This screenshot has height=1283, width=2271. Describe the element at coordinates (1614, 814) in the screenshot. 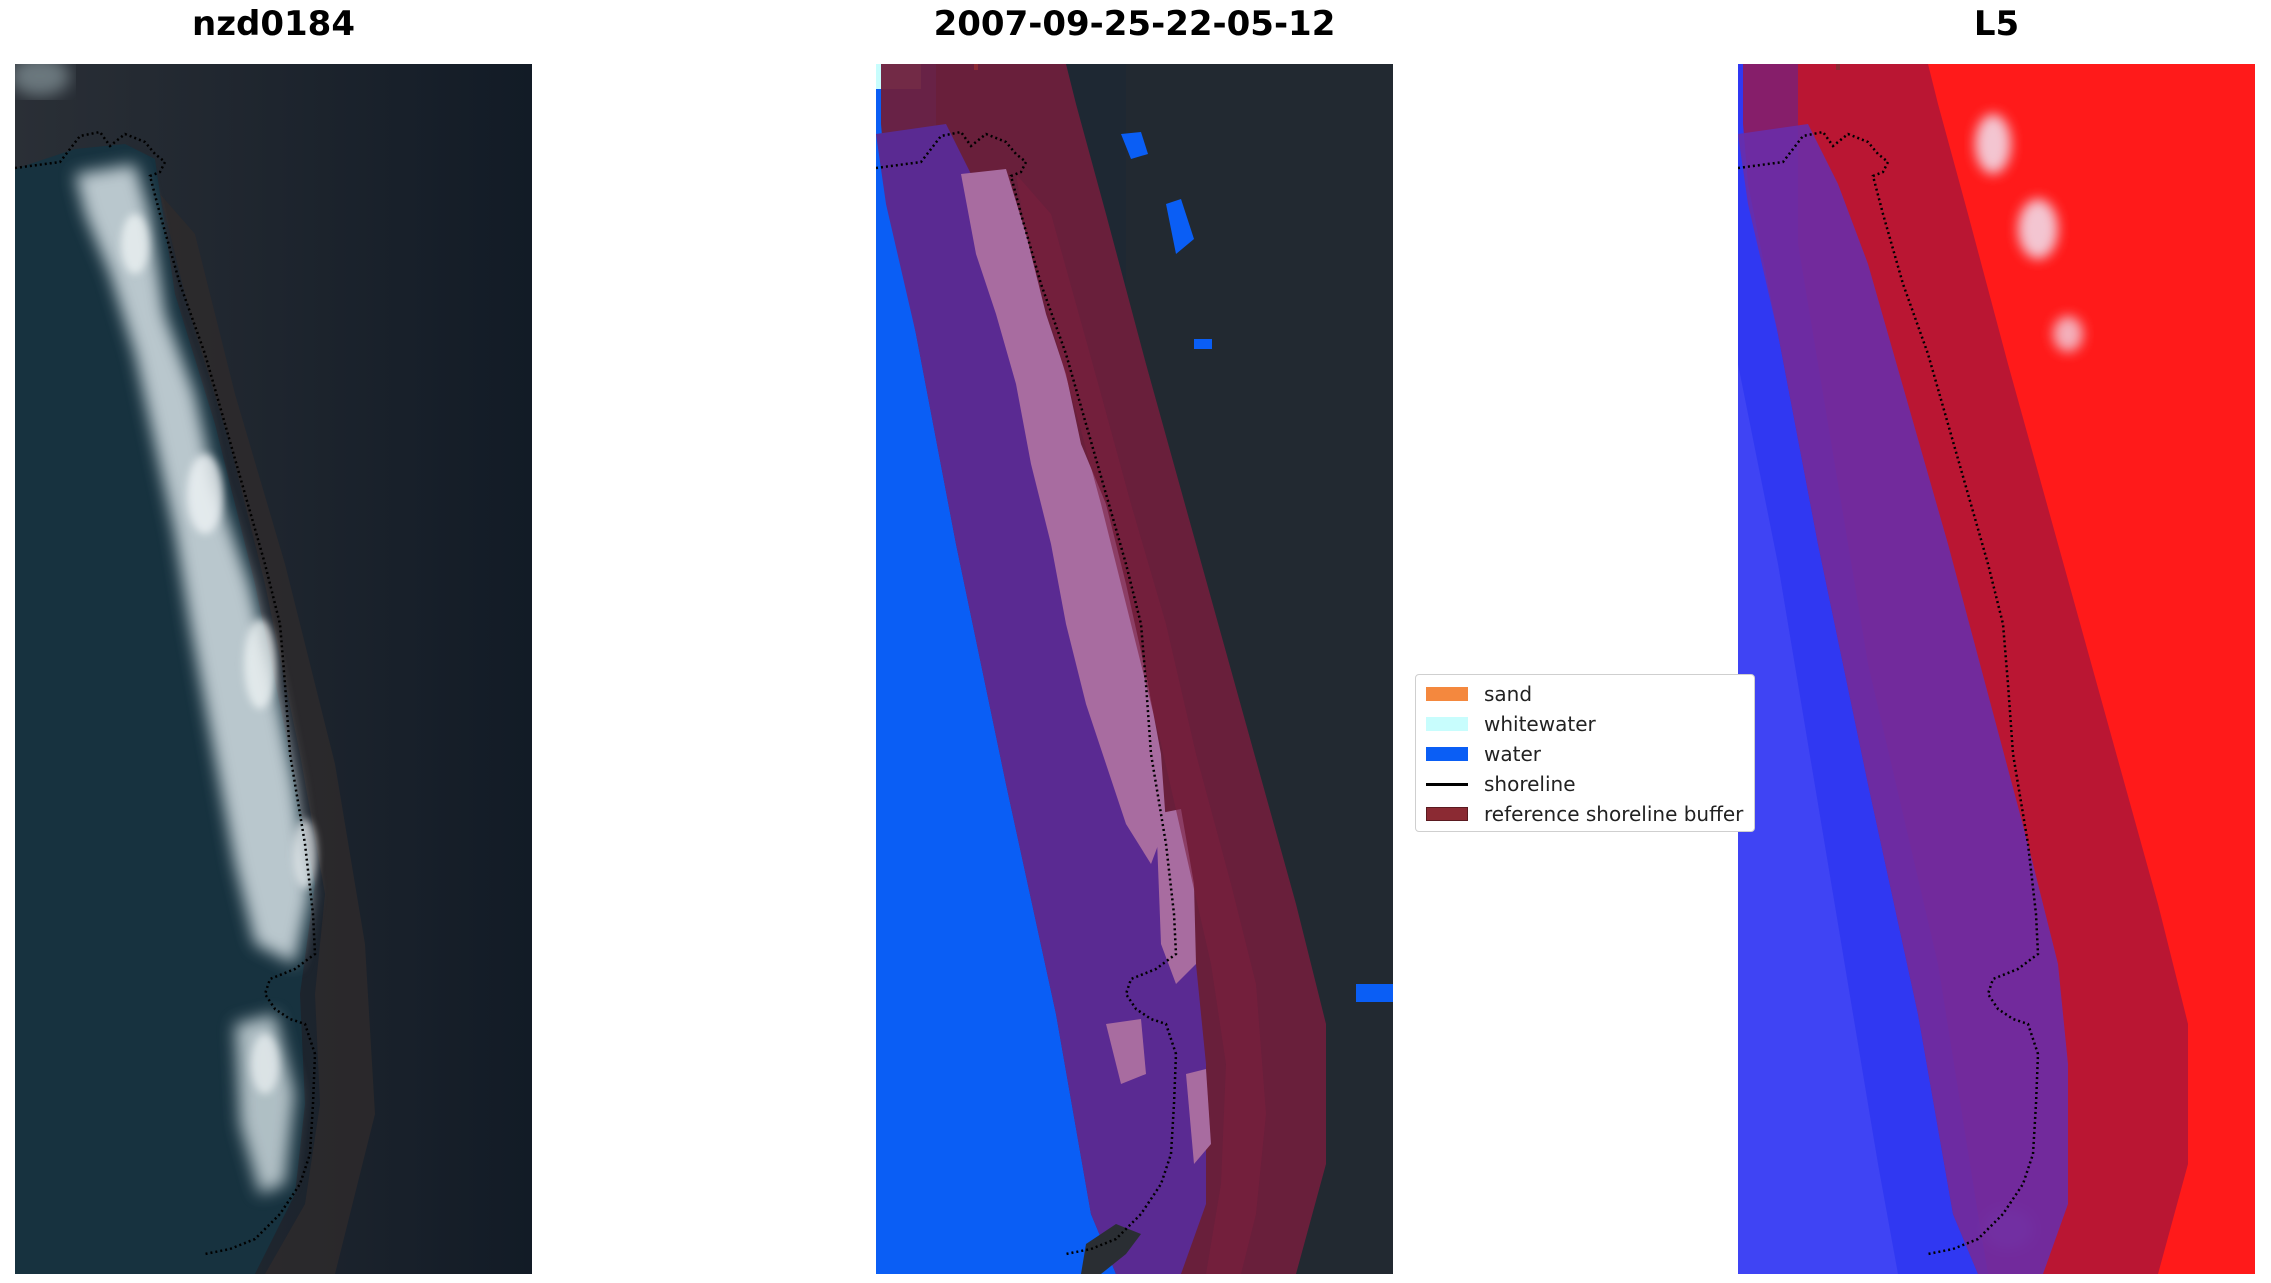

I see `legend-label-buffer: reference shoreline buffer` at that location.